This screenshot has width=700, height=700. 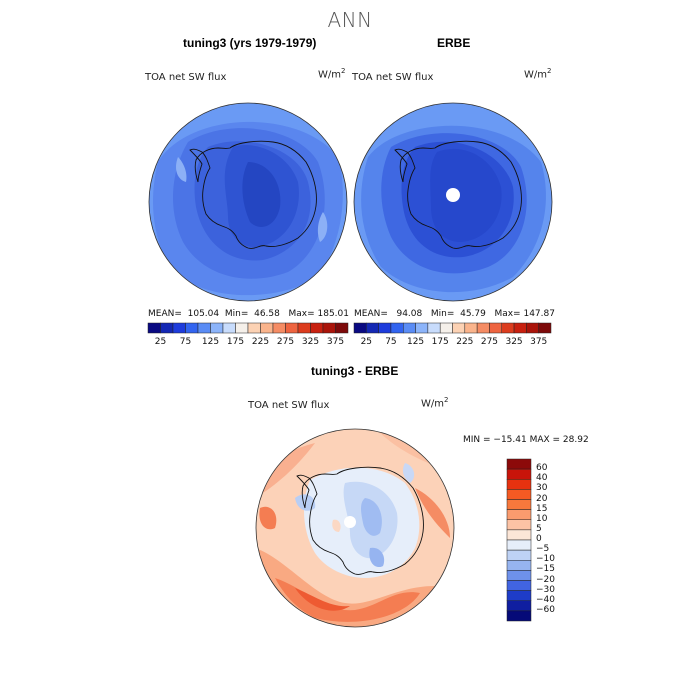 I want to click on top-left-panel-title: tuning3 (yrs 1979-1979), so click(x=250, y=43).